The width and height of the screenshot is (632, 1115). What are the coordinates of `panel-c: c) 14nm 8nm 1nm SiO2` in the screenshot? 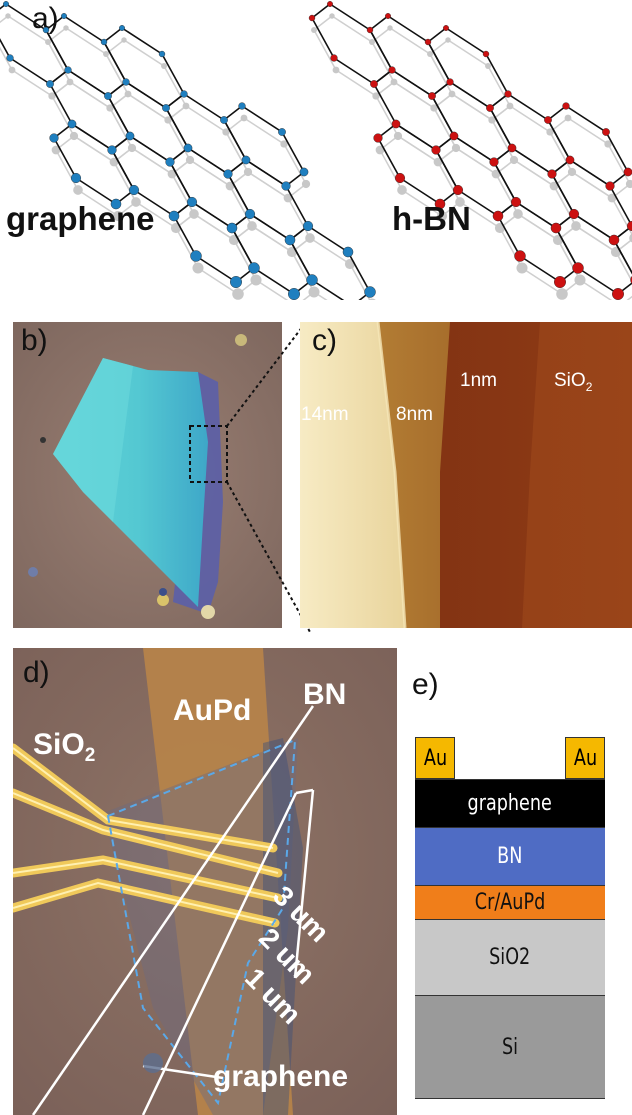 It's located at (466, 475).